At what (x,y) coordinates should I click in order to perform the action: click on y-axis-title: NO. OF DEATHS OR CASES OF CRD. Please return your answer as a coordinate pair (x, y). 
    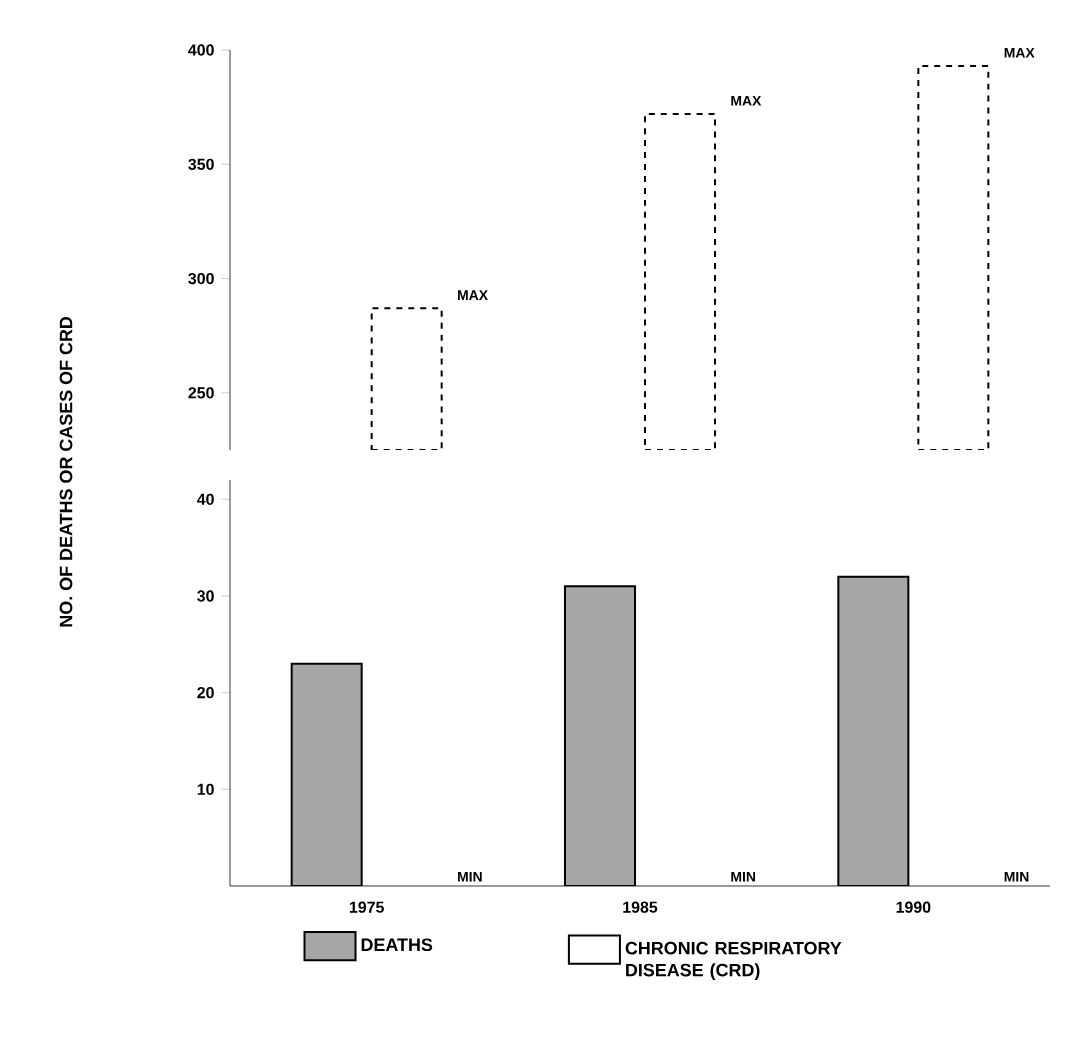
    Looking at the image, I should click on (66, 471).